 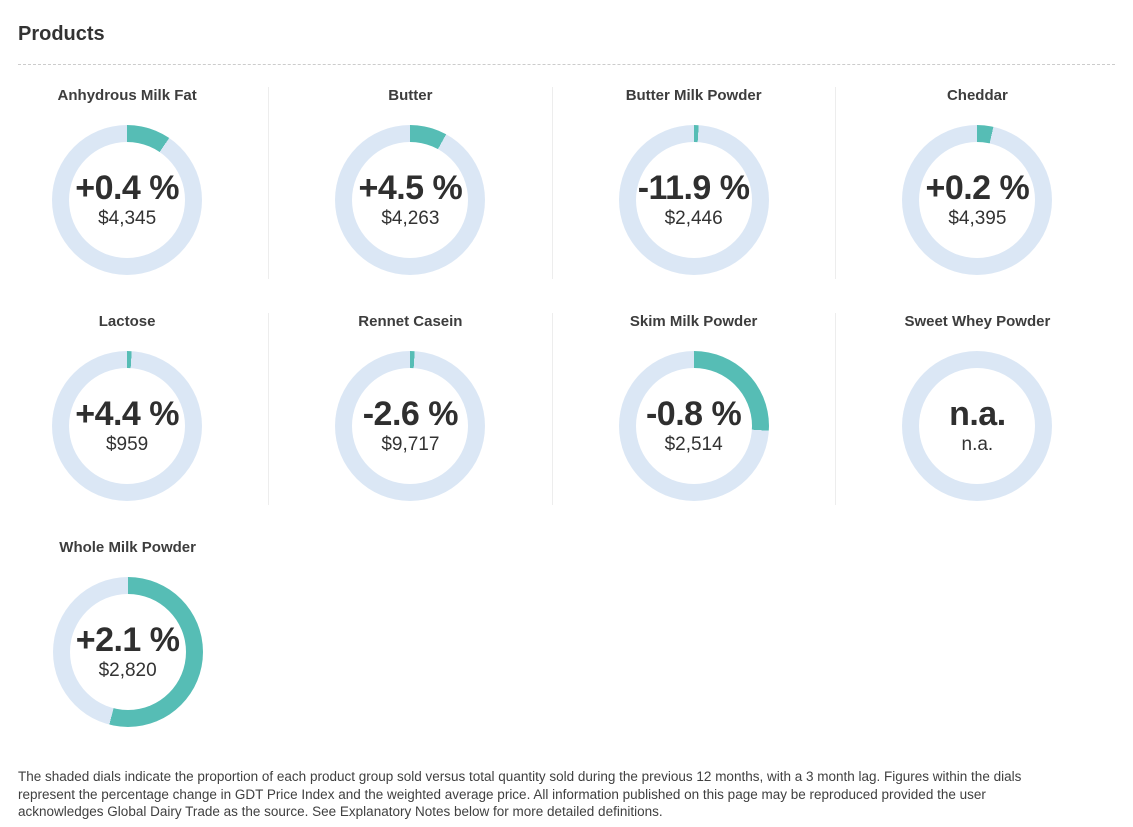 I want to click on product-title: Butter, so click(x=410, y=95).